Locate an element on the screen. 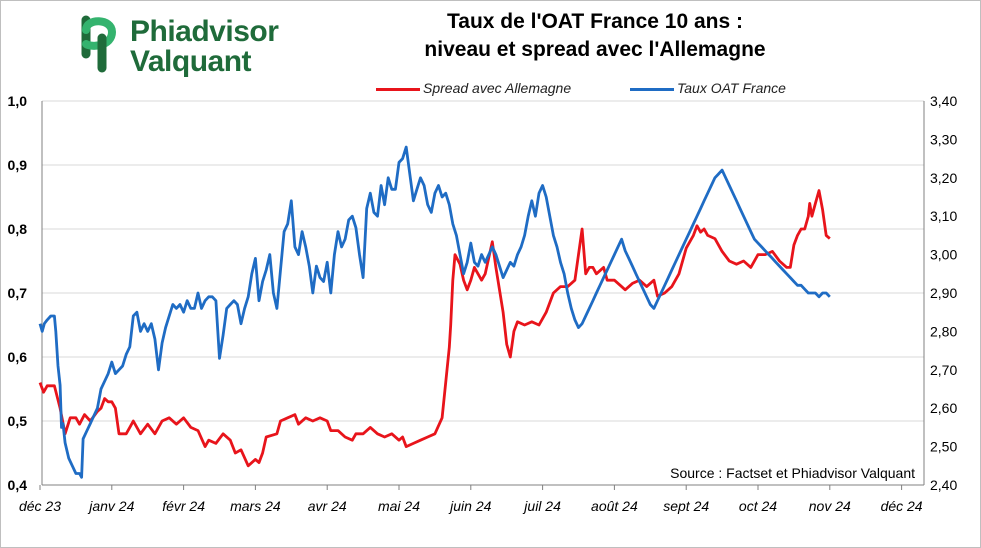 The image size is (981, 548). x-tick-label: nov 24 is located at coordinates (830, 506).